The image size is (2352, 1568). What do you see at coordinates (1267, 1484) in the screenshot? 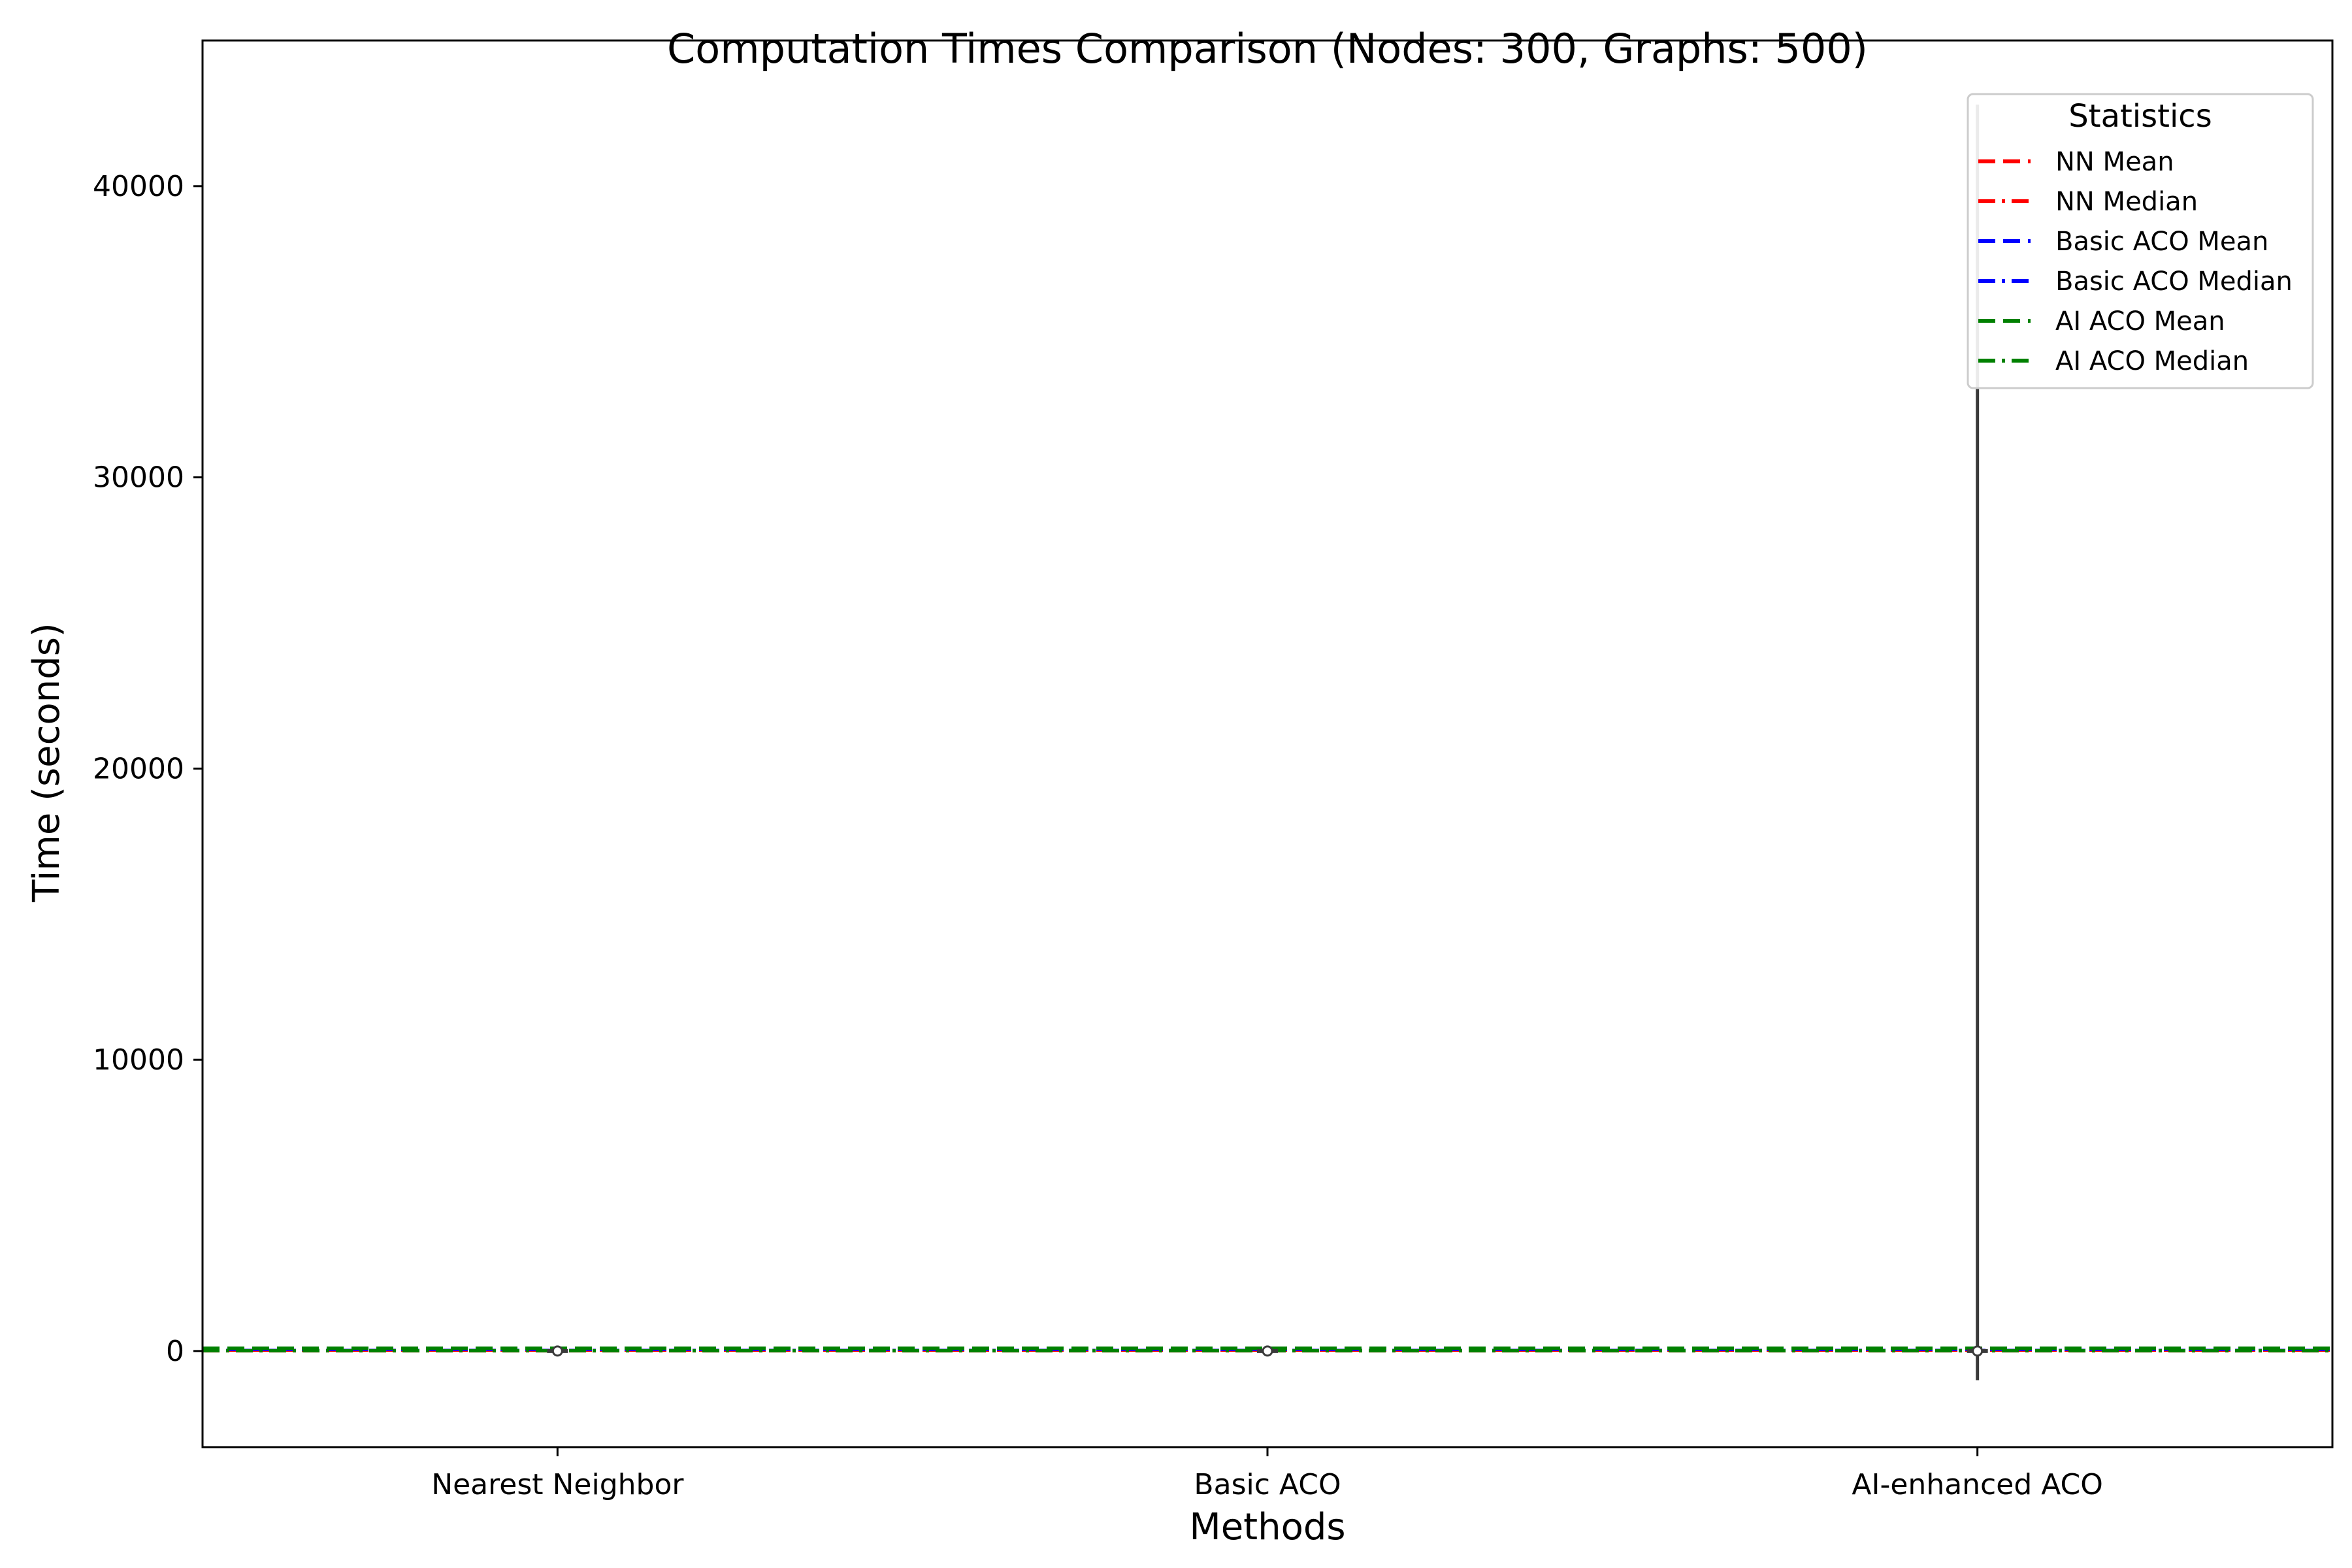
I see `x-tick-label: Basic ACO` at bounding box center [1267, 1484].